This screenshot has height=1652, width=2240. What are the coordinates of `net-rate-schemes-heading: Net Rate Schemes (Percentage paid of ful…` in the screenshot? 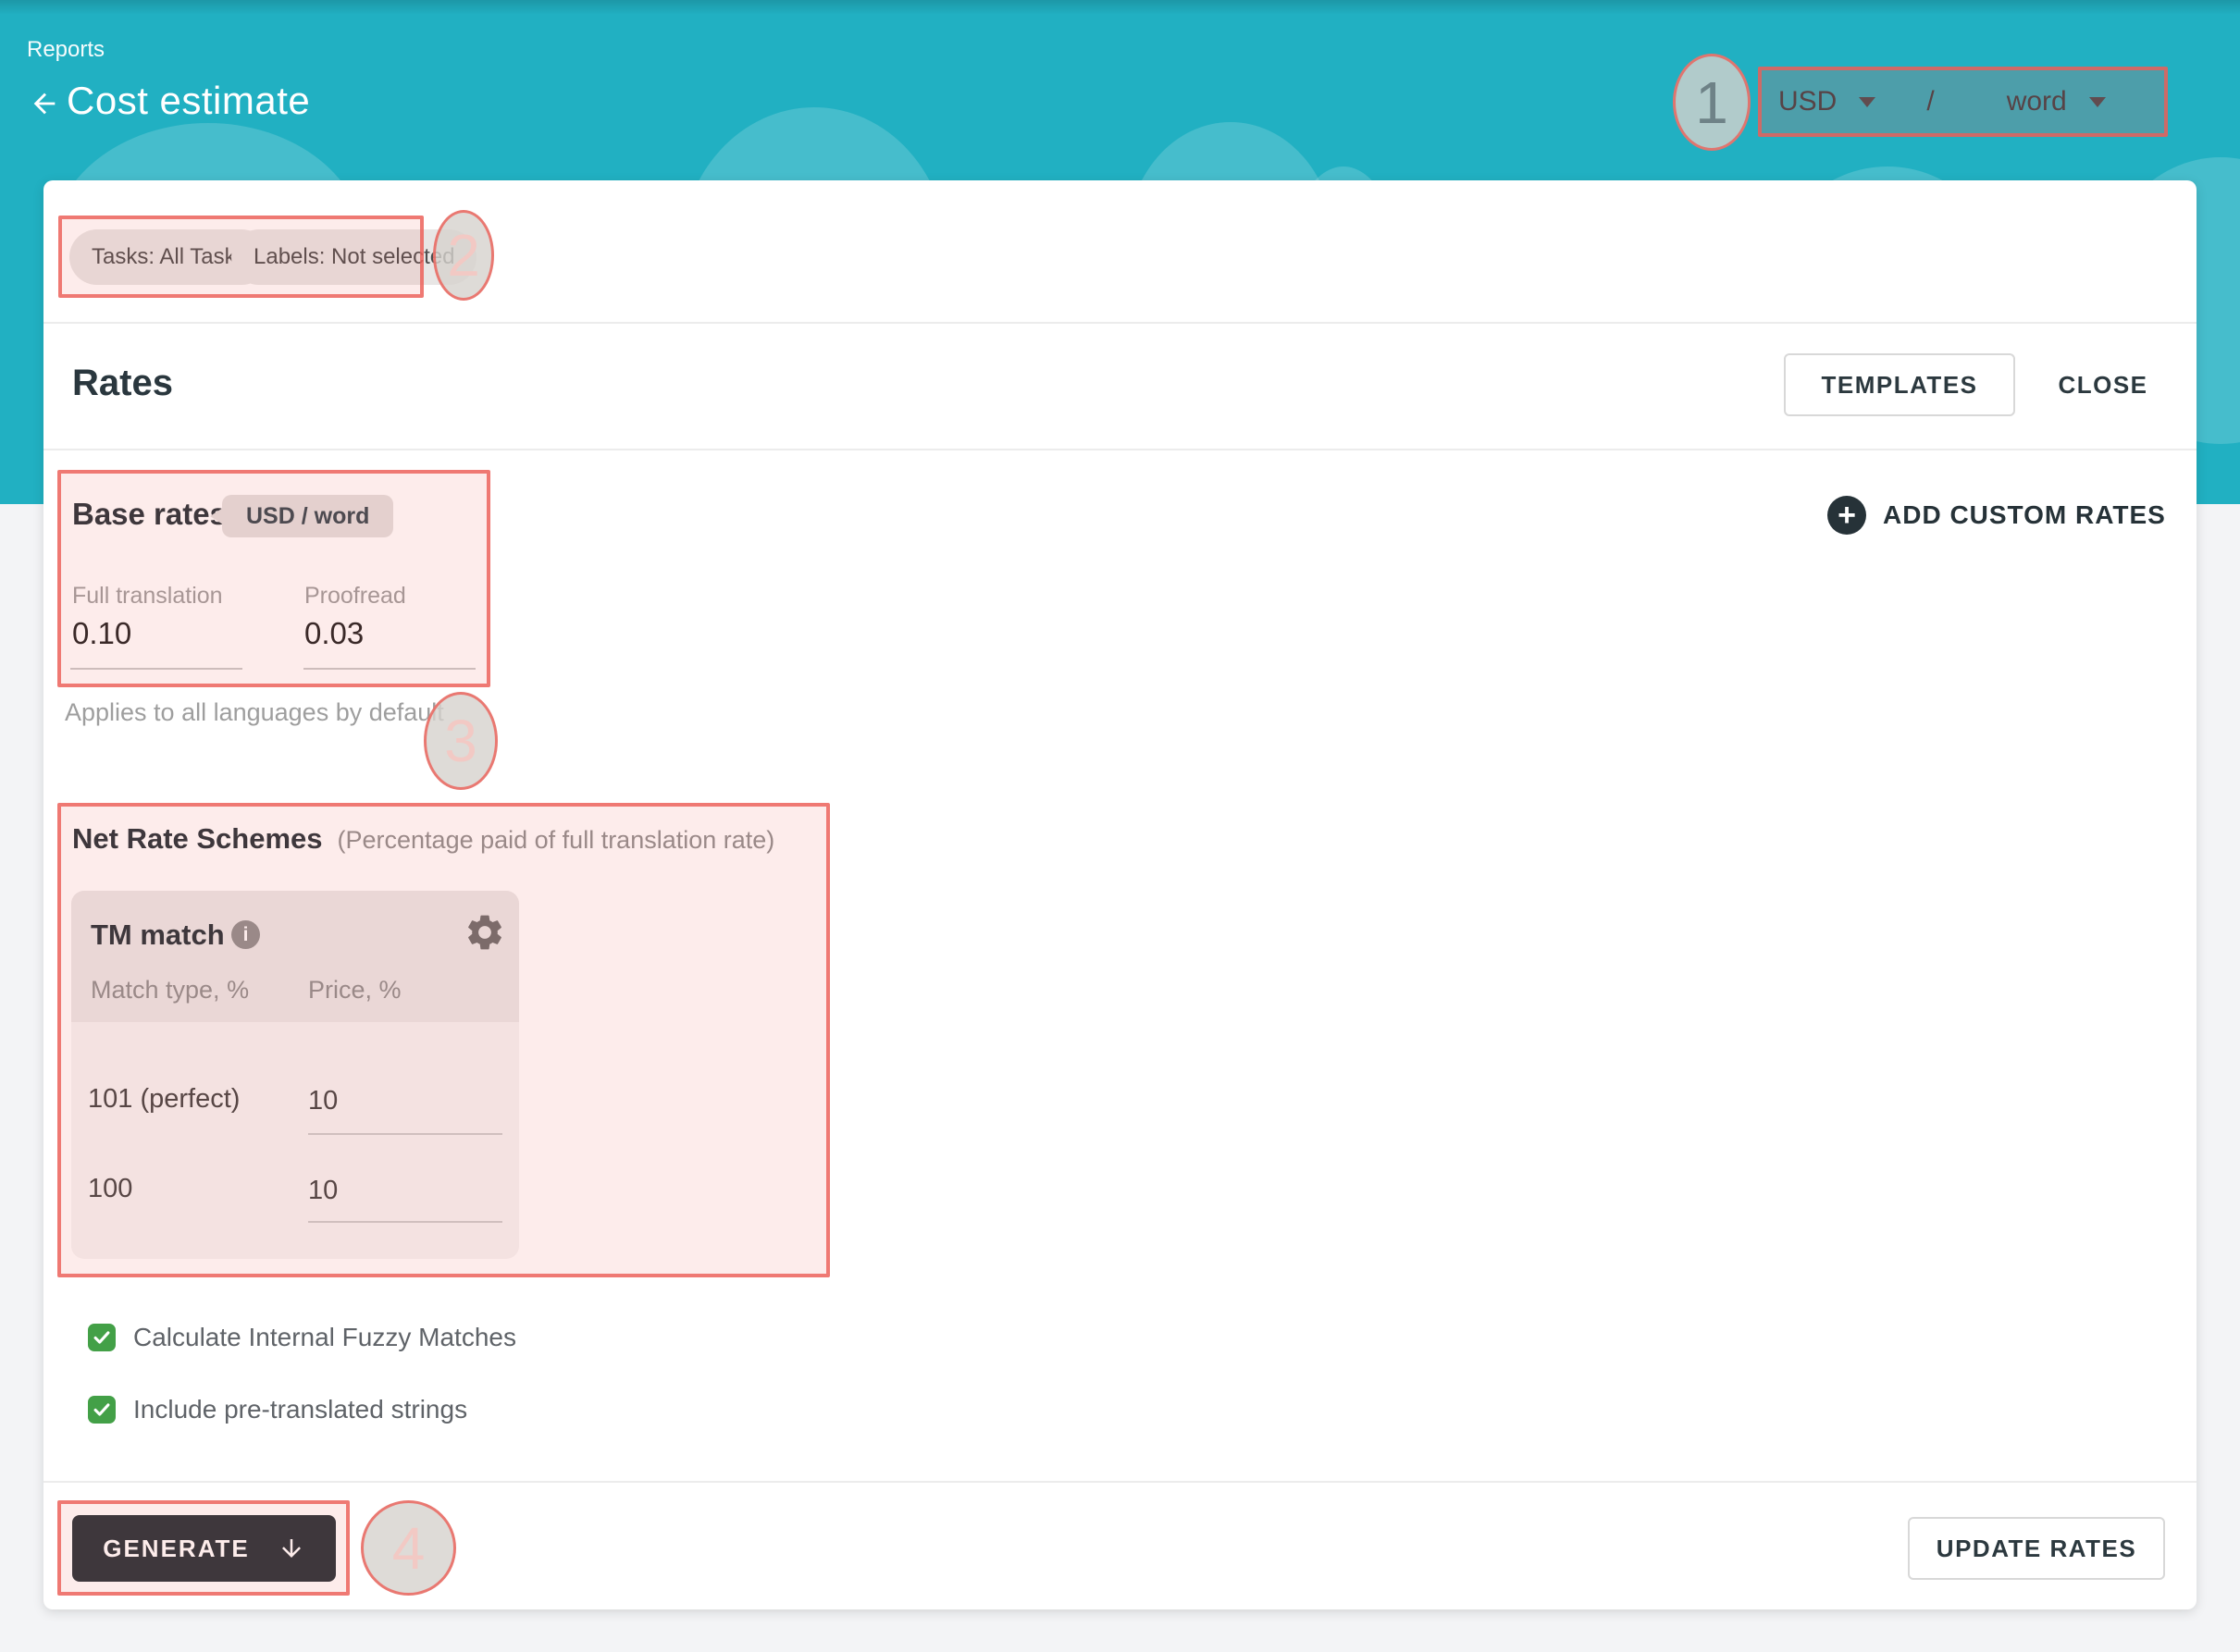 It's located at (423, 839).